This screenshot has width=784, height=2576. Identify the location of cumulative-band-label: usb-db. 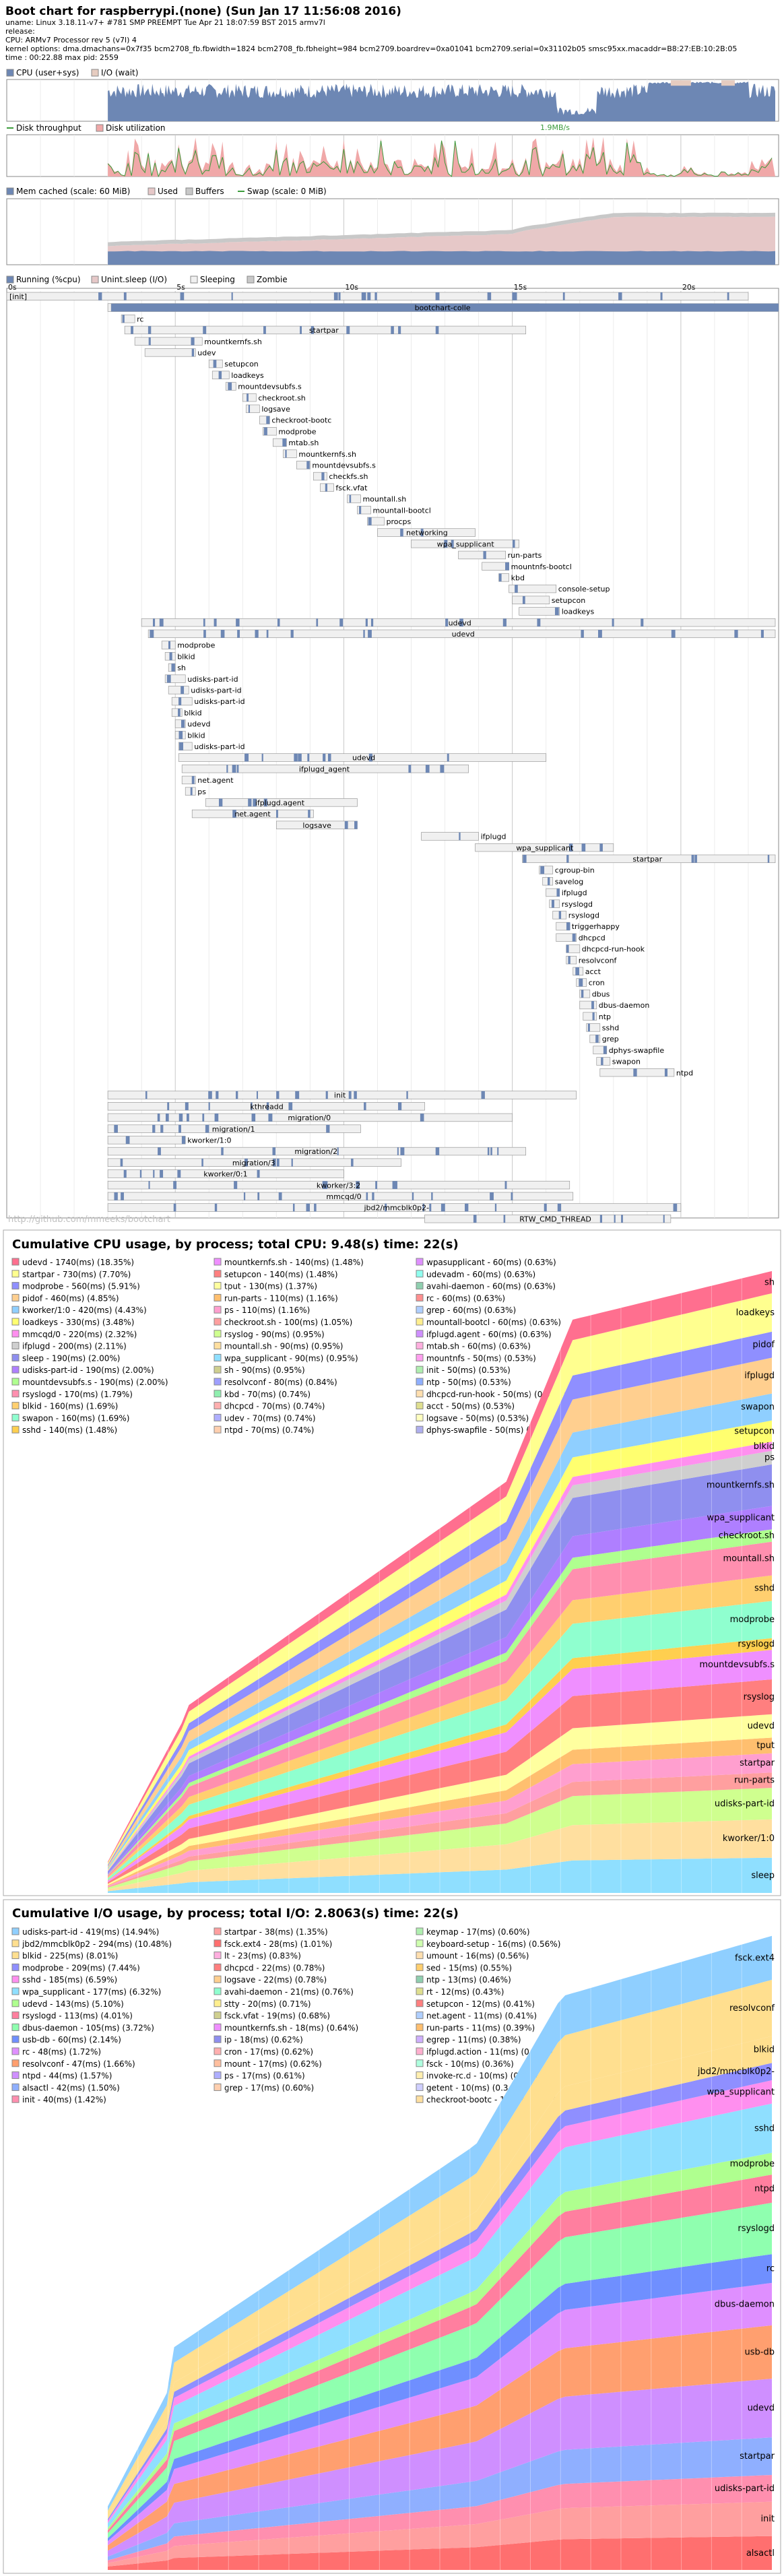
(760, 2353).